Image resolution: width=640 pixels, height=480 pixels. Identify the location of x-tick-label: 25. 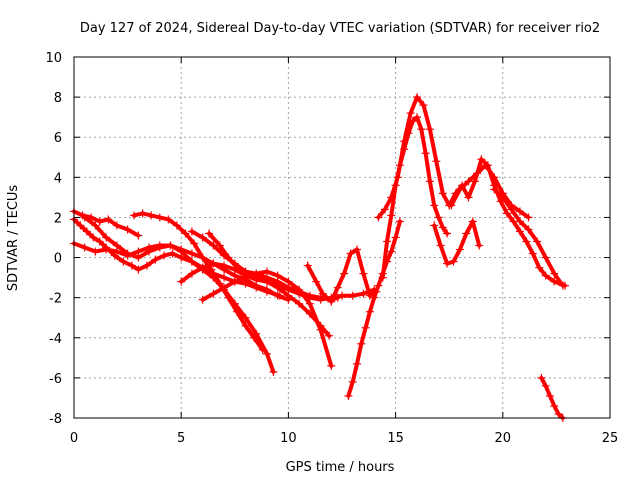
(610, 438).